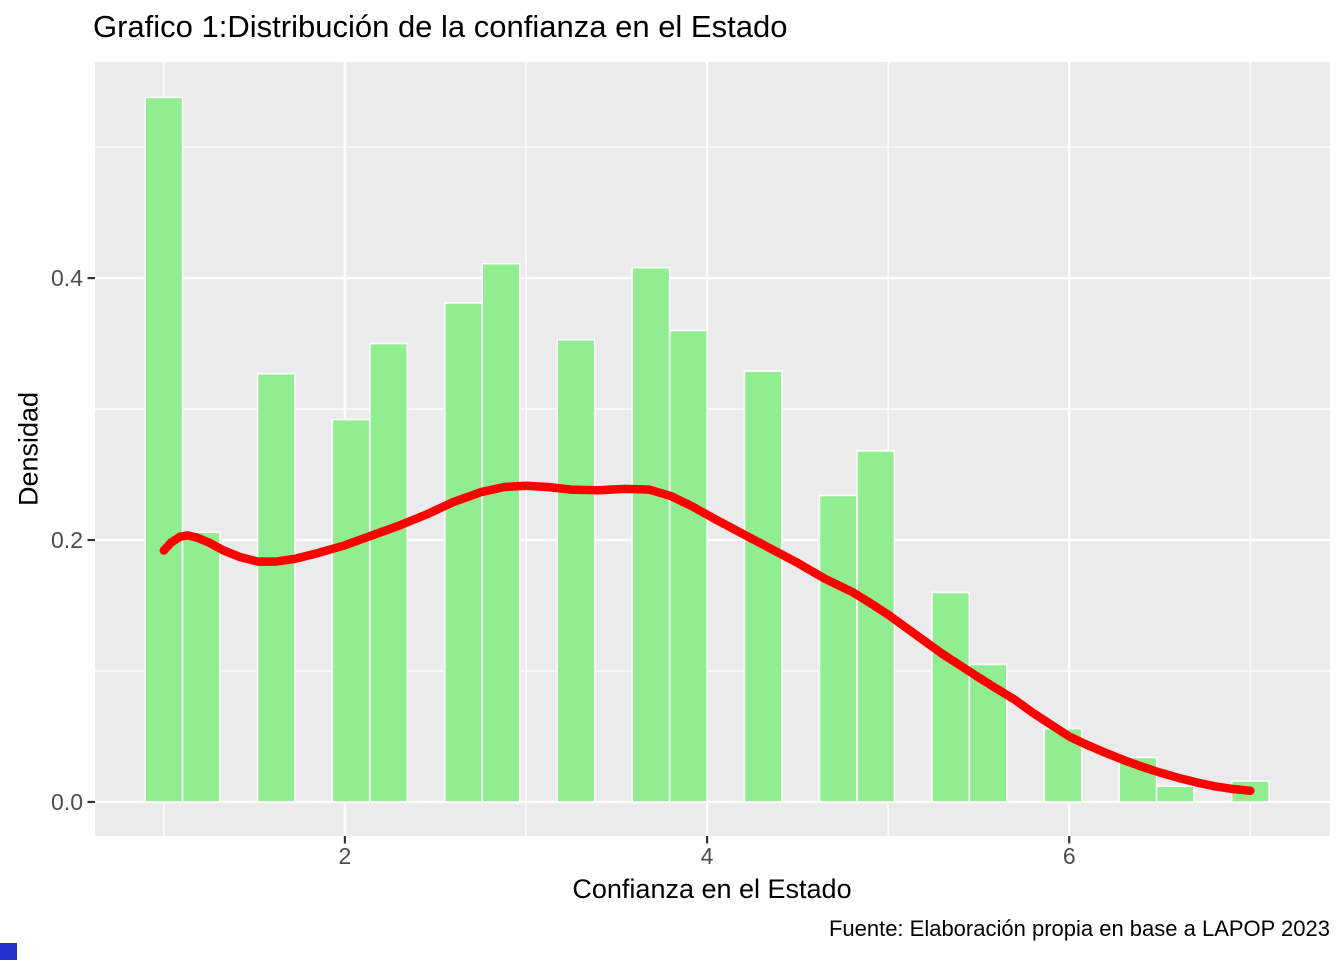 The height and width of the screenshot is (960, 1344). What do you see at coordinates (67, 540) in the screenshot?
I see `y-tick-label: 0.2` at bounding box center [67, 540].